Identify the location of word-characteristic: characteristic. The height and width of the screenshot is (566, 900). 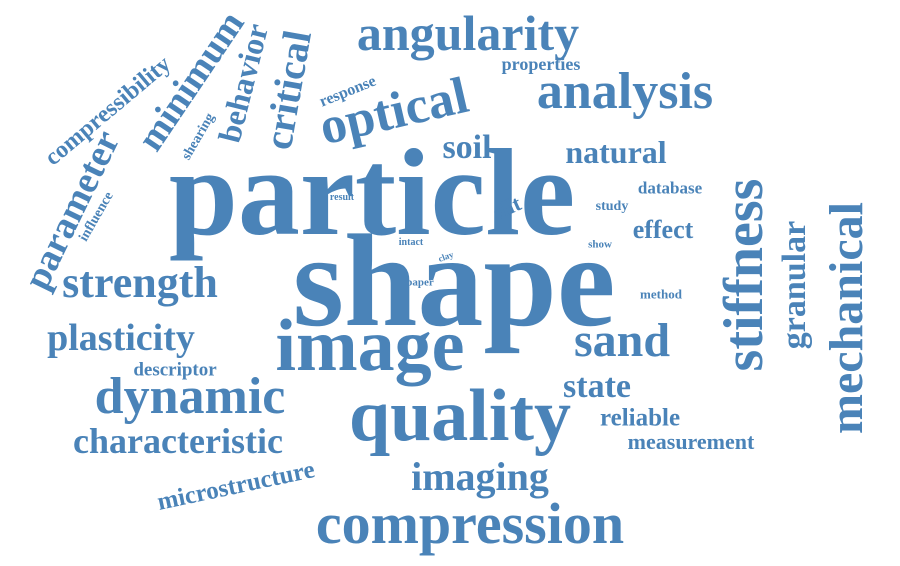
(178, 441).